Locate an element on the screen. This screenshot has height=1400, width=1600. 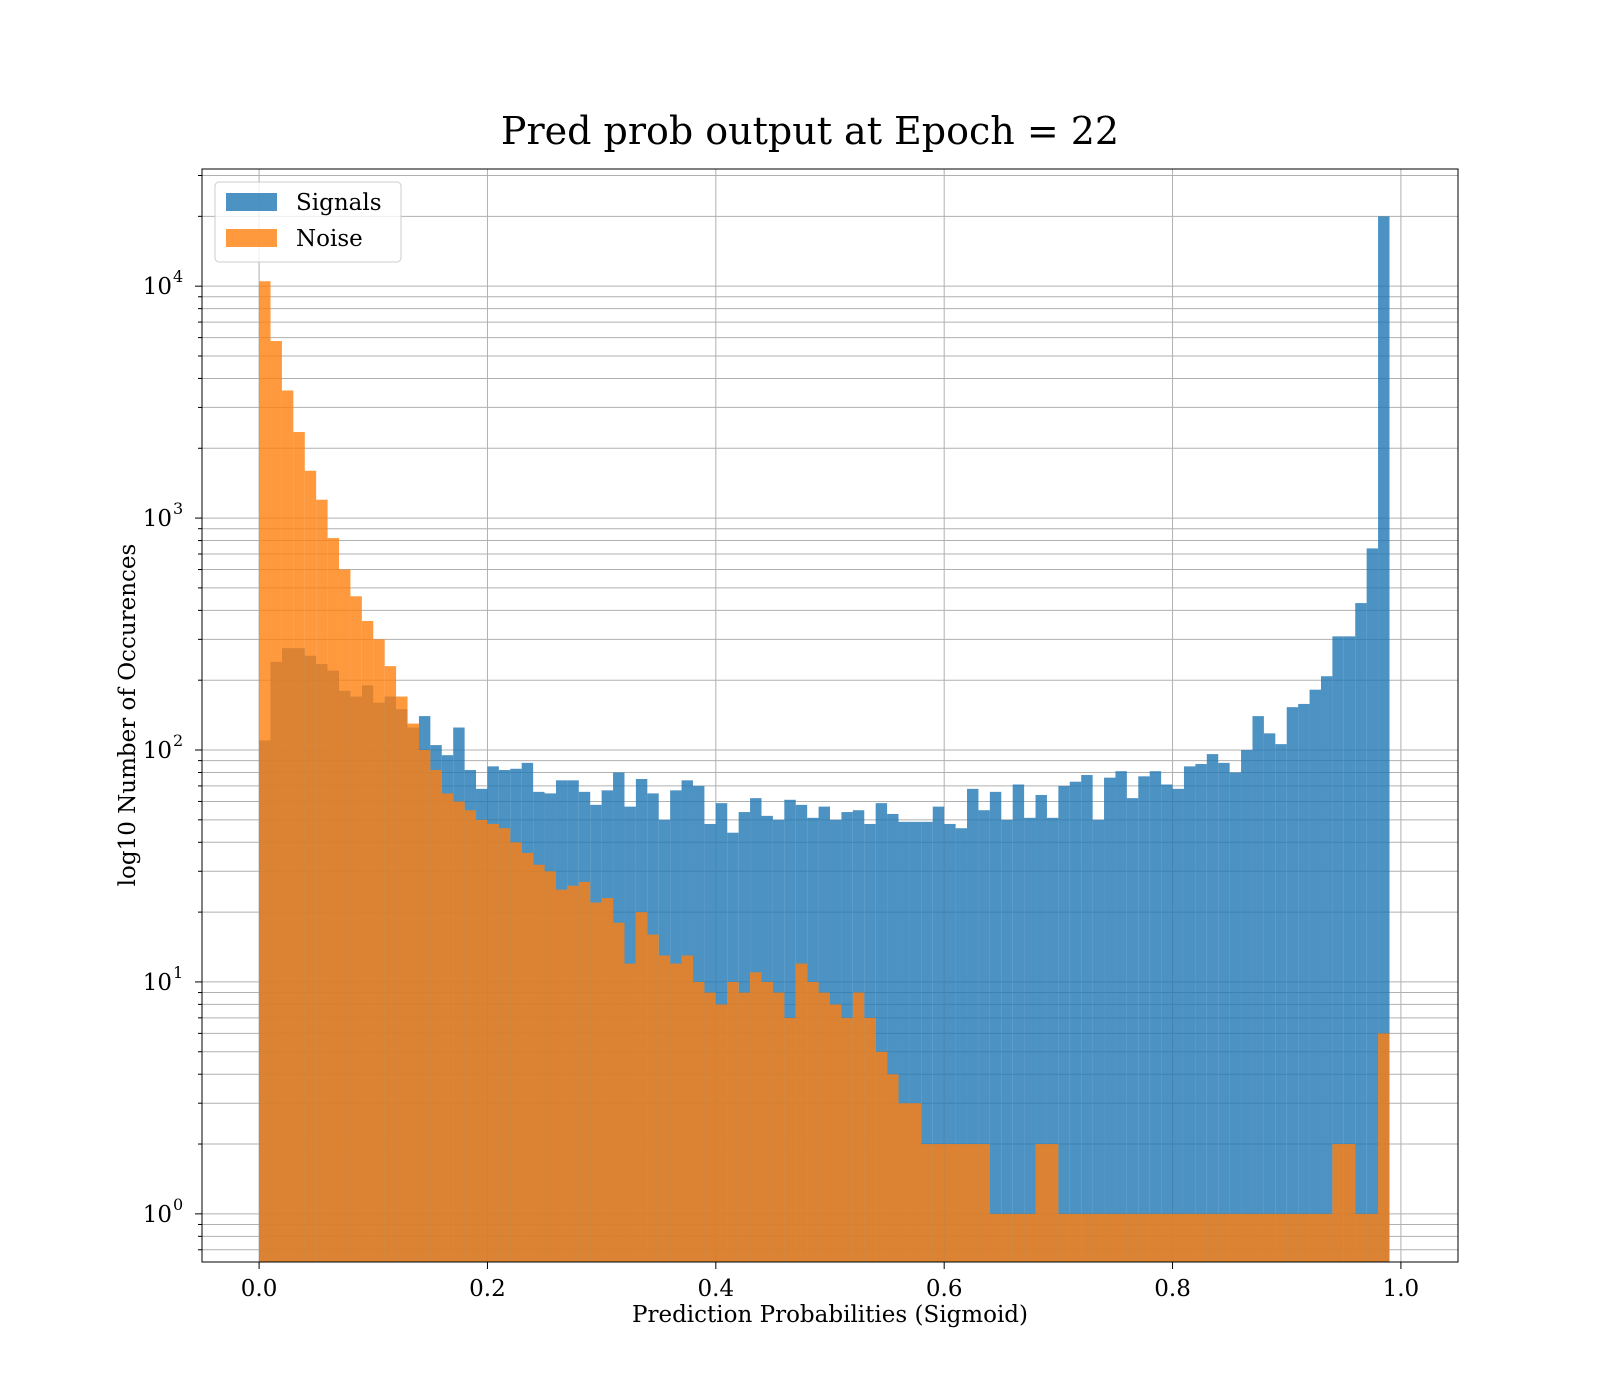
x-axis-label: Prediction Probabilities (Sigmoid) is located at coordinates (830, 1315).